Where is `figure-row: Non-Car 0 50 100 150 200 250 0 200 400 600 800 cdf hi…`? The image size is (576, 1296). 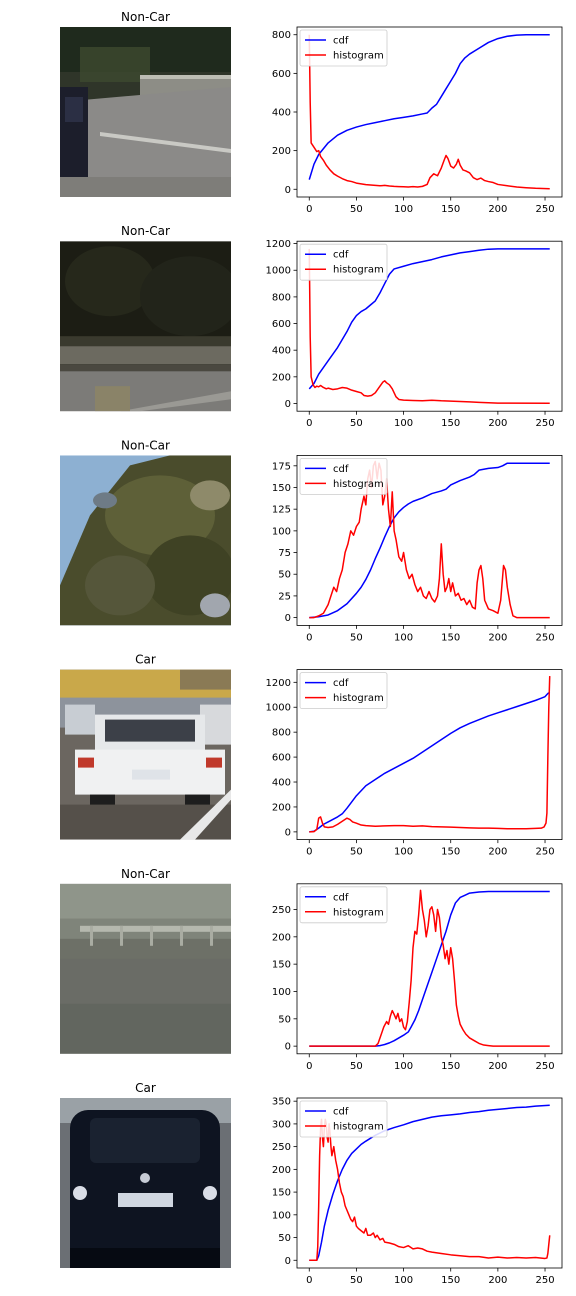 figure-row: Non-Car 0 50 100 150 200 250 0 200 400 600 800 cdf hi… is located at coordinates (311, 112).